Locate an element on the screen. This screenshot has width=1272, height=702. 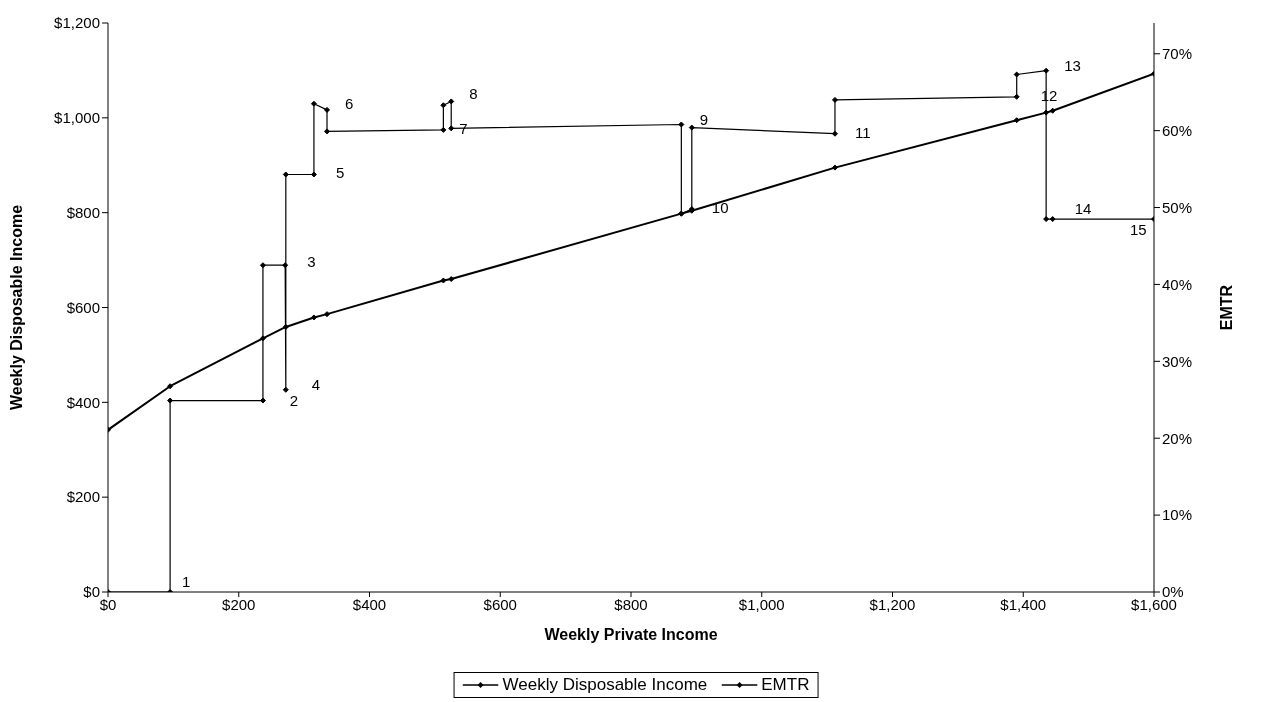
x-tick-label: $400 is located at coordinates (369, 604).